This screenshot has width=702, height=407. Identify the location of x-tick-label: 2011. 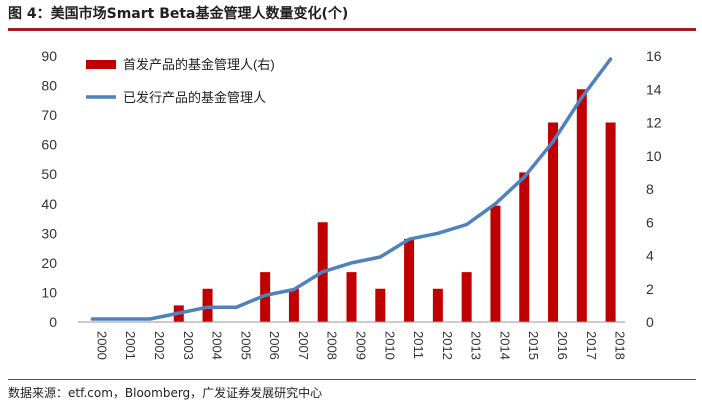
(418, 345).